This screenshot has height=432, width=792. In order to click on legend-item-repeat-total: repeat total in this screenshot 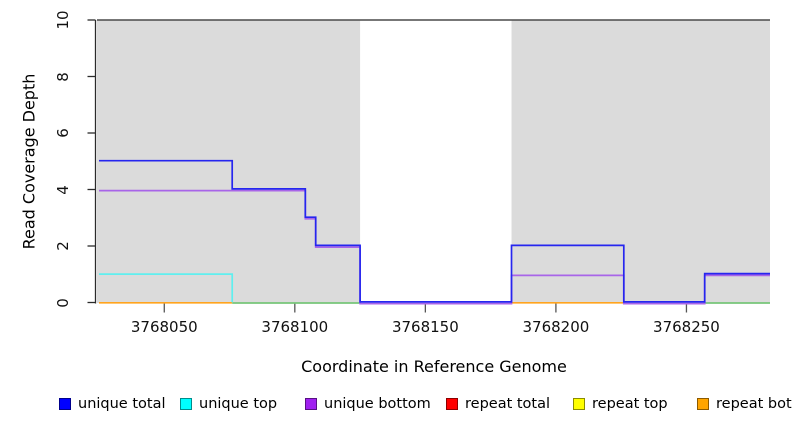, I will do `click(498, 404)`.